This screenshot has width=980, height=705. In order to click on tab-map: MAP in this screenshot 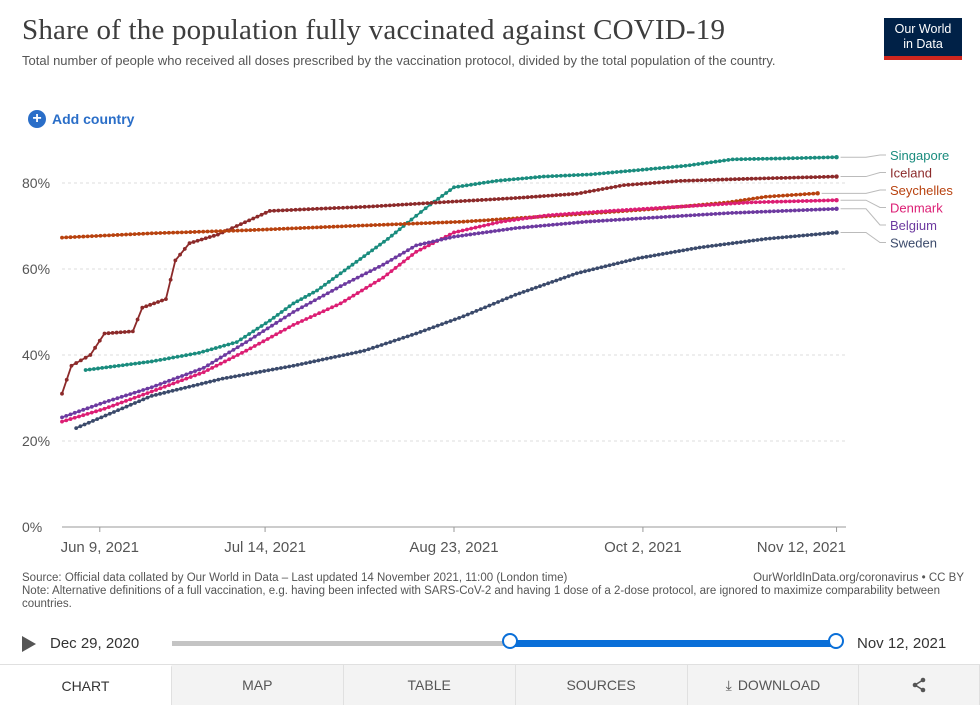, I will do `click(257, 685)`.